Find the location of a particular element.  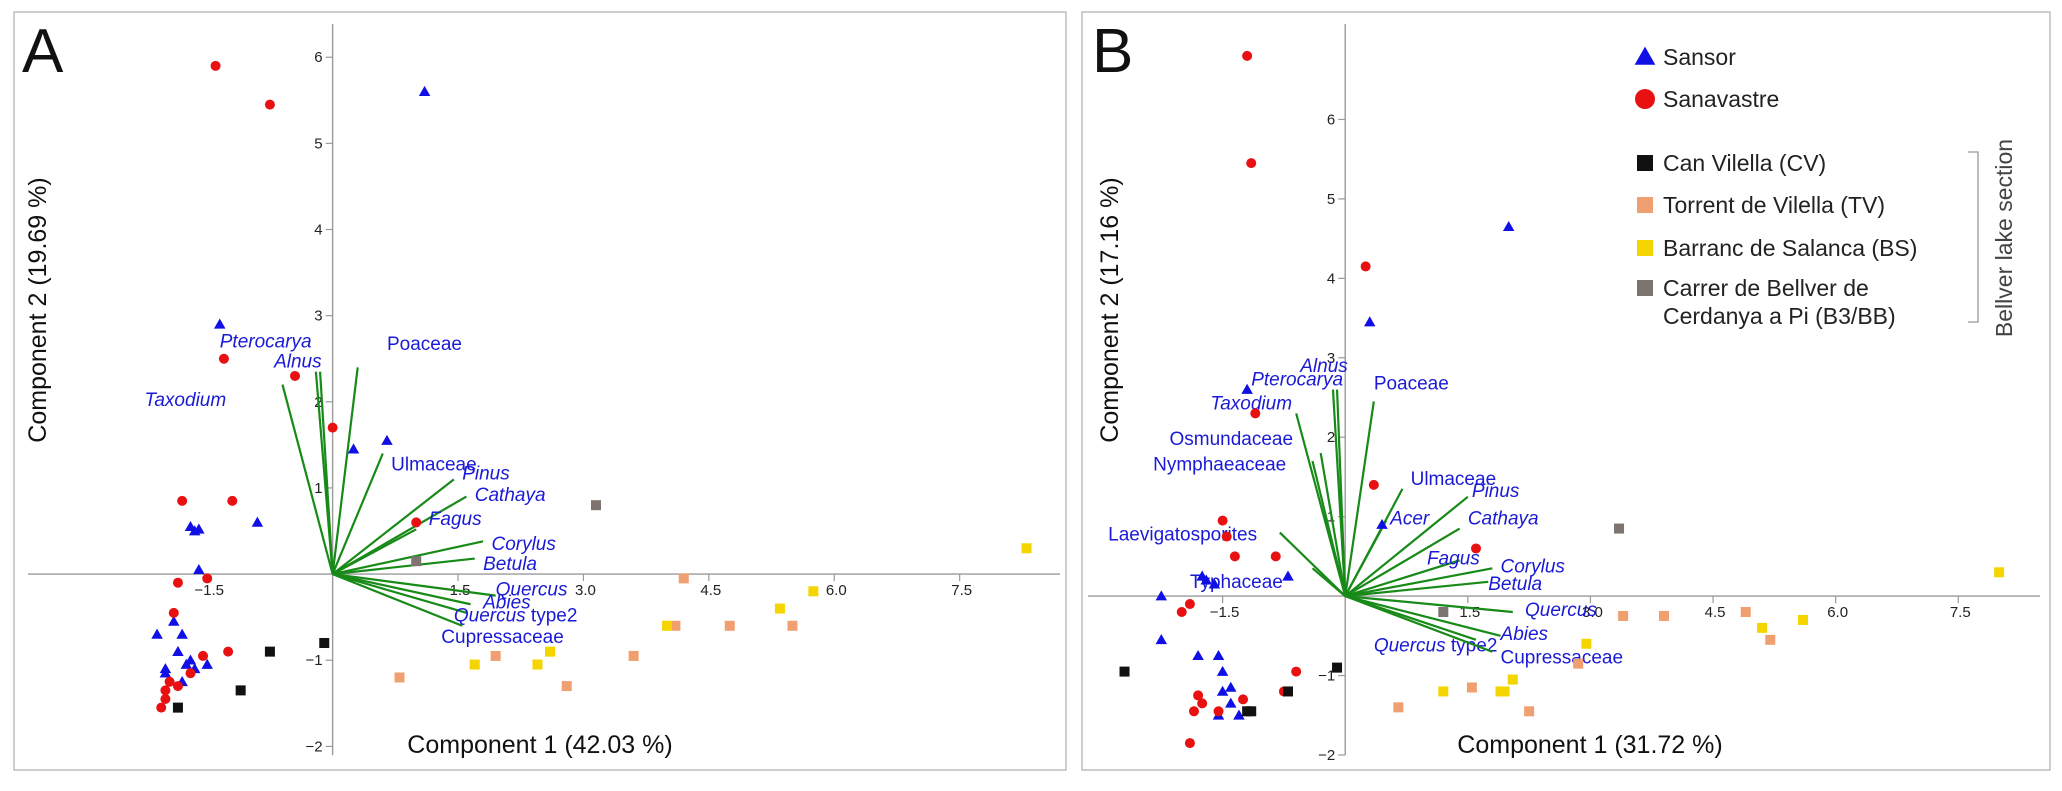

taxon-label: Nymphaeaceae is located at coordinates (1219, 465).